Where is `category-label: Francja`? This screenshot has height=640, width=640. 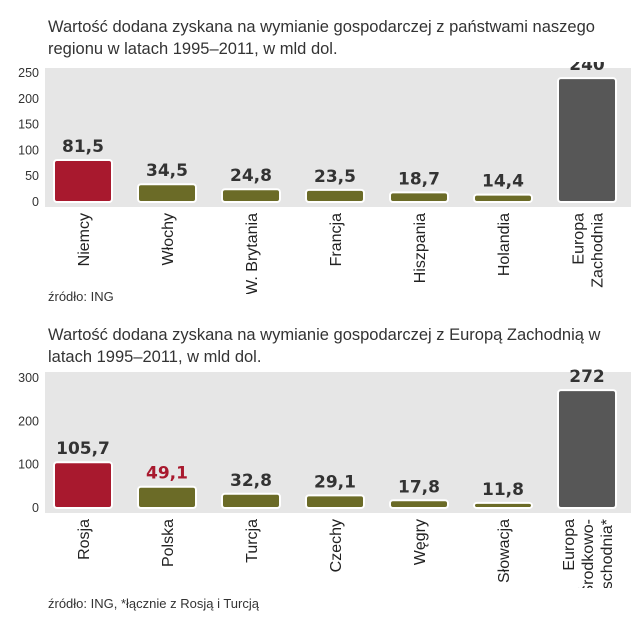 category-label: Francja is located at coordinates (336, 239).